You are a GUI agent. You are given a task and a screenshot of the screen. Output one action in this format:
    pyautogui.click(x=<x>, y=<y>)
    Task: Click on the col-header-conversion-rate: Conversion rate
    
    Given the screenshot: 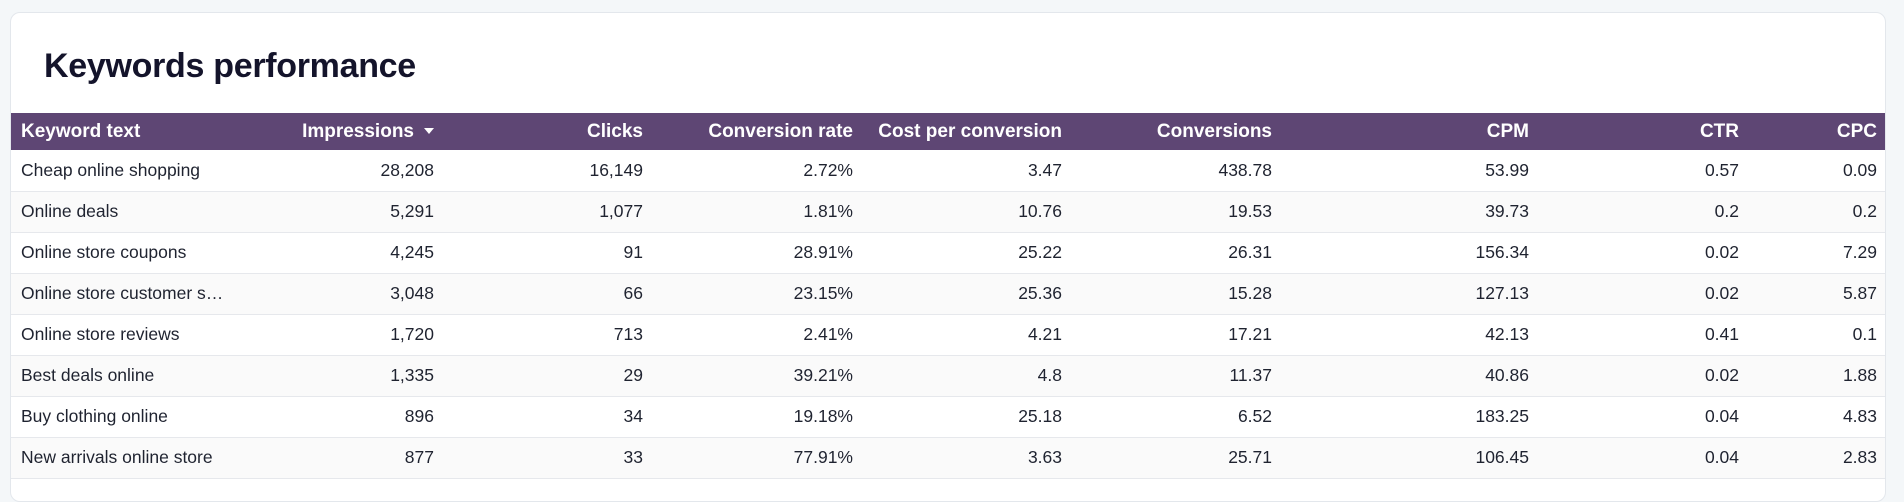 What is the action you would take?
    pyautogui.click(x=758, y=131)
    